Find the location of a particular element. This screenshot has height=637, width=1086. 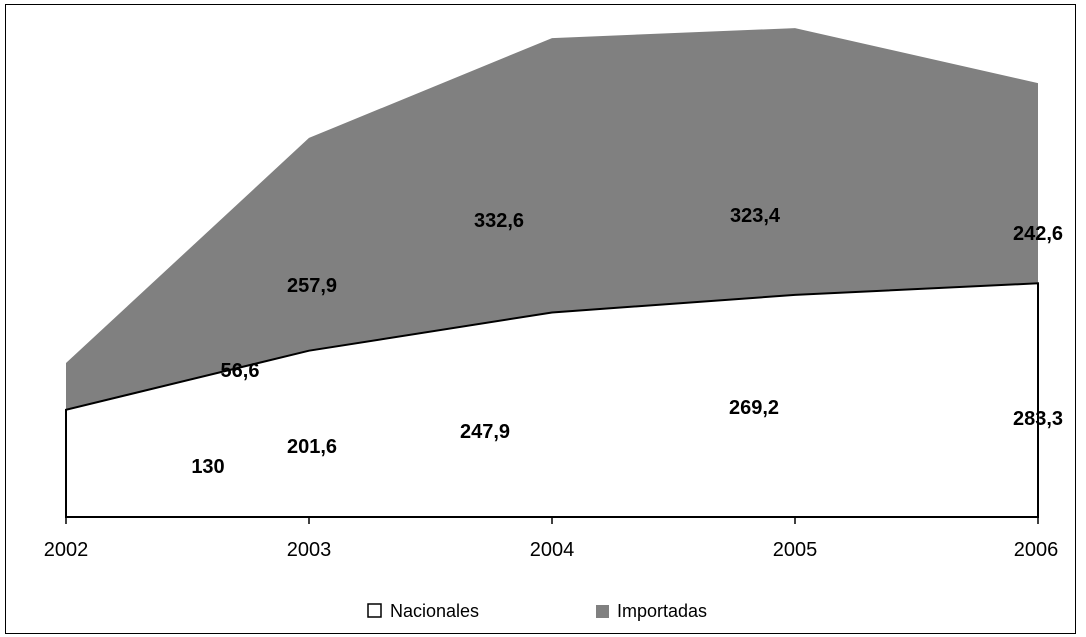

x-tick-label: 2004 is located at coordinates (552, 550).